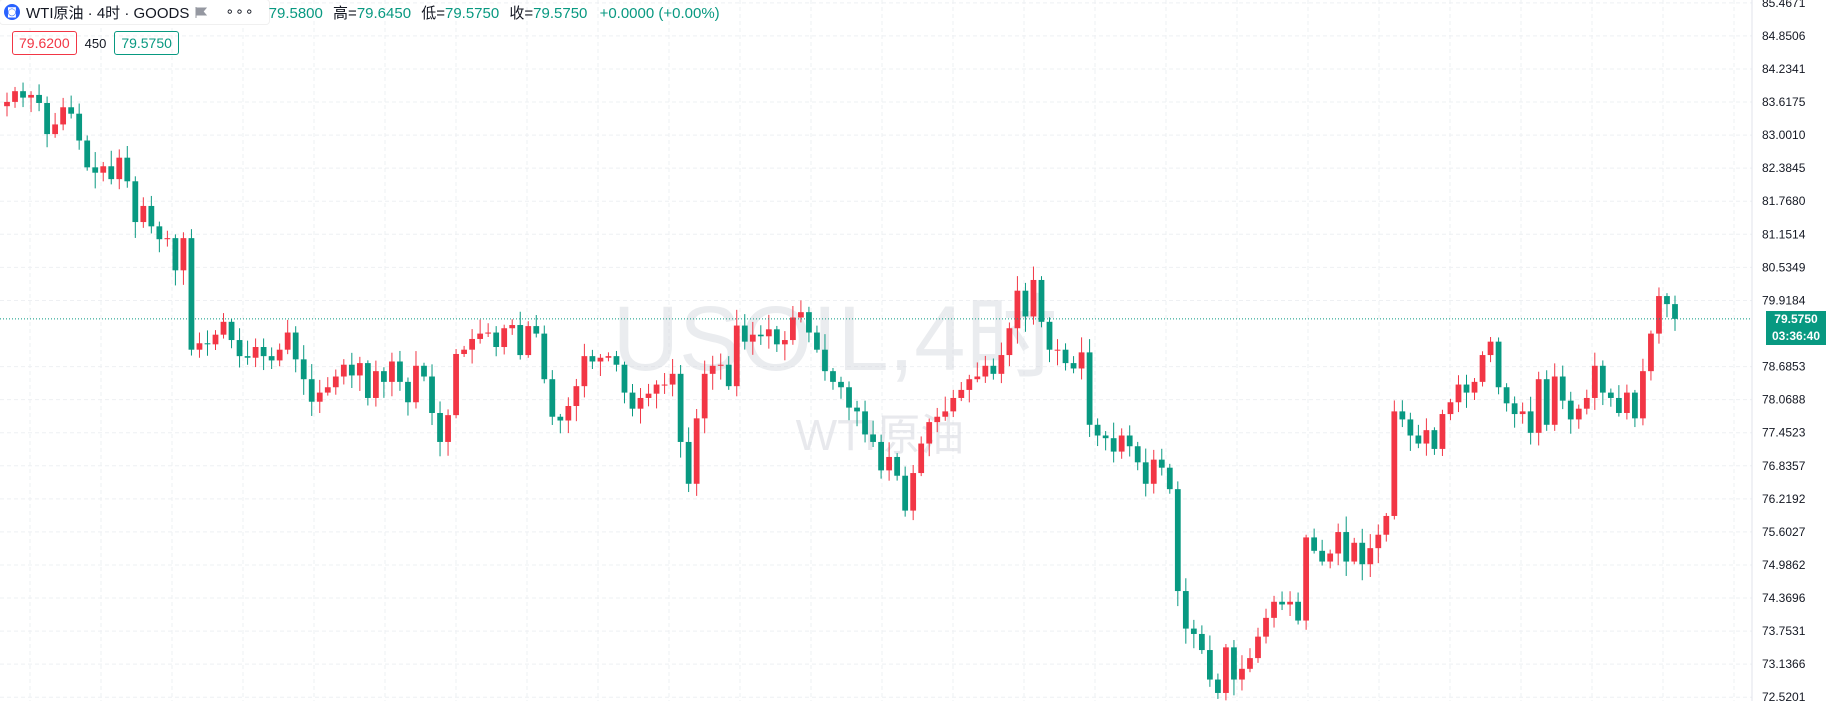 The image size is (1826, 701). What do you see at coordinates (1784, 135) in the screenshot?
I see `y-tick-label: 83.0010` at bounding box center [1784, 135].